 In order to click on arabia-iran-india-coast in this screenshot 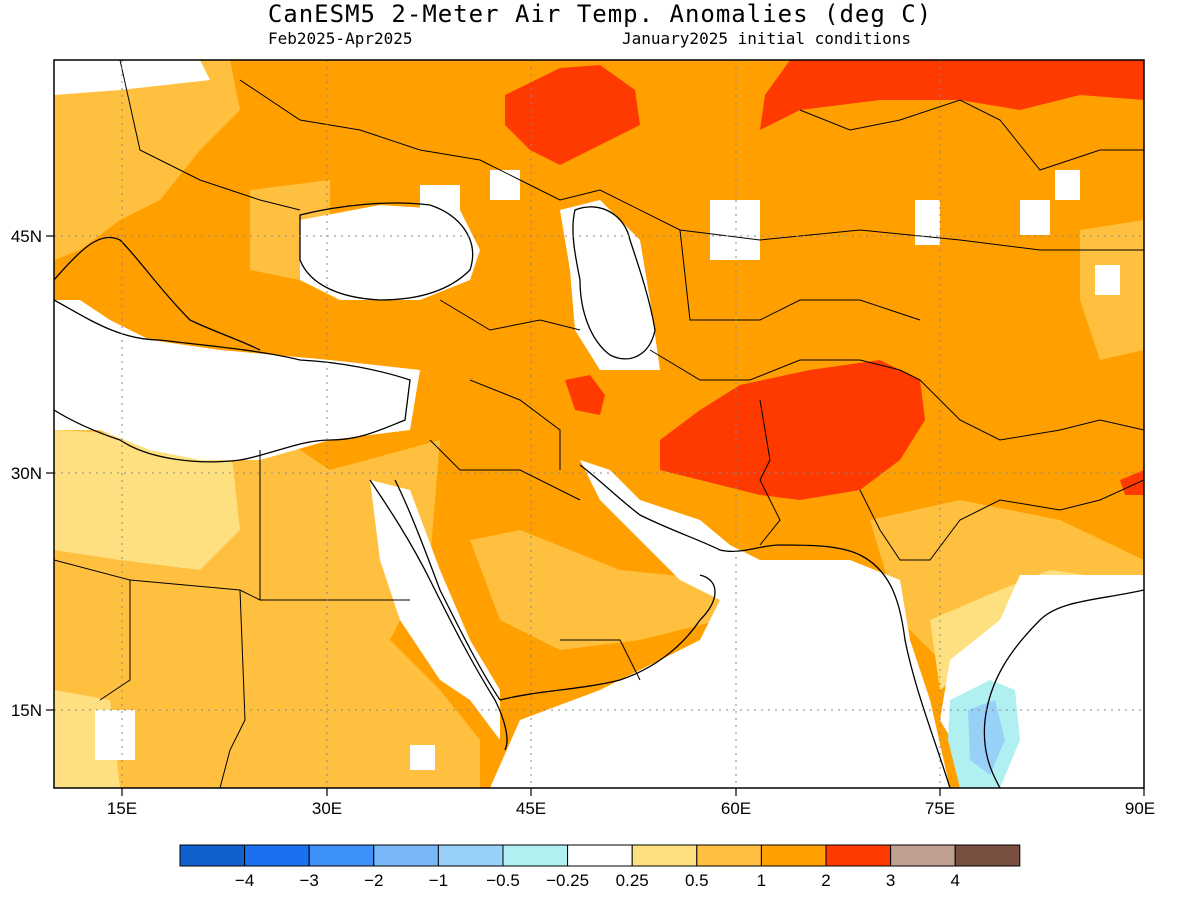, I will do `click(765, 626)`.